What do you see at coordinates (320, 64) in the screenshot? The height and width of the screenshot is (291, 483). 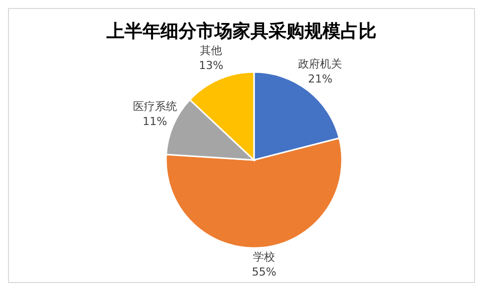 I see `slice-label: 政府机关` at bounding box center [320, 64].